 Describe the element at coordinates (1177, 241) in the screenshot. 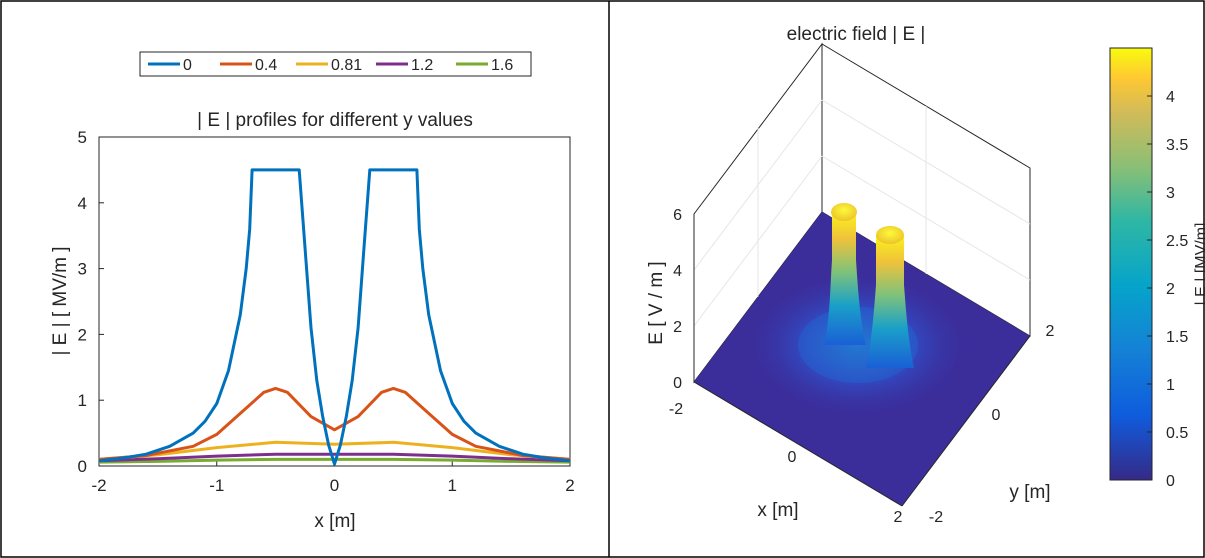

I see `colorbar-tick-label: 2.5` at that location.